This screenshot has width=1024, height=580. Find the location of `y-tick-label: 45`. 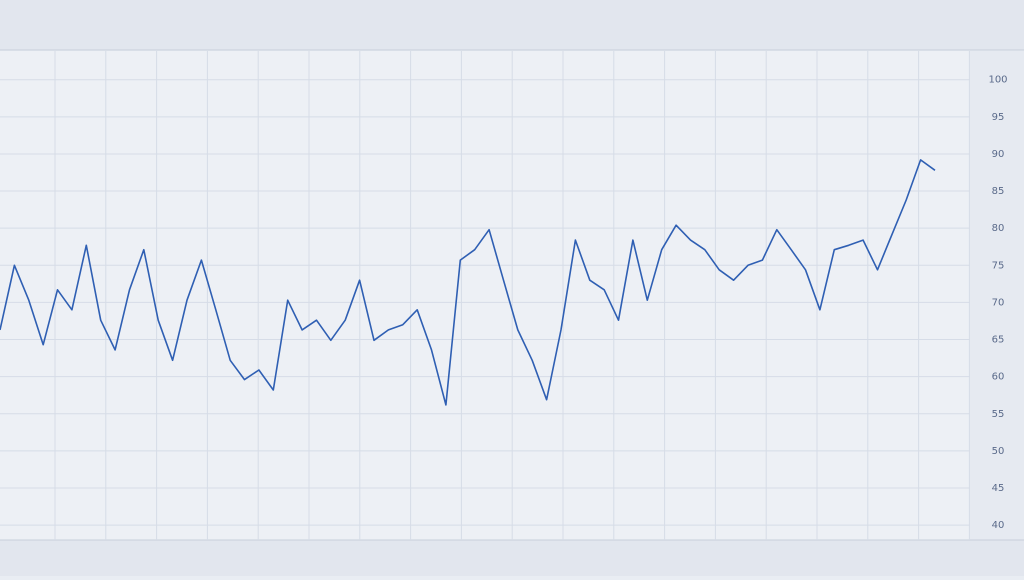

y-tick-label: 45 is located at coordinates (998, 488).